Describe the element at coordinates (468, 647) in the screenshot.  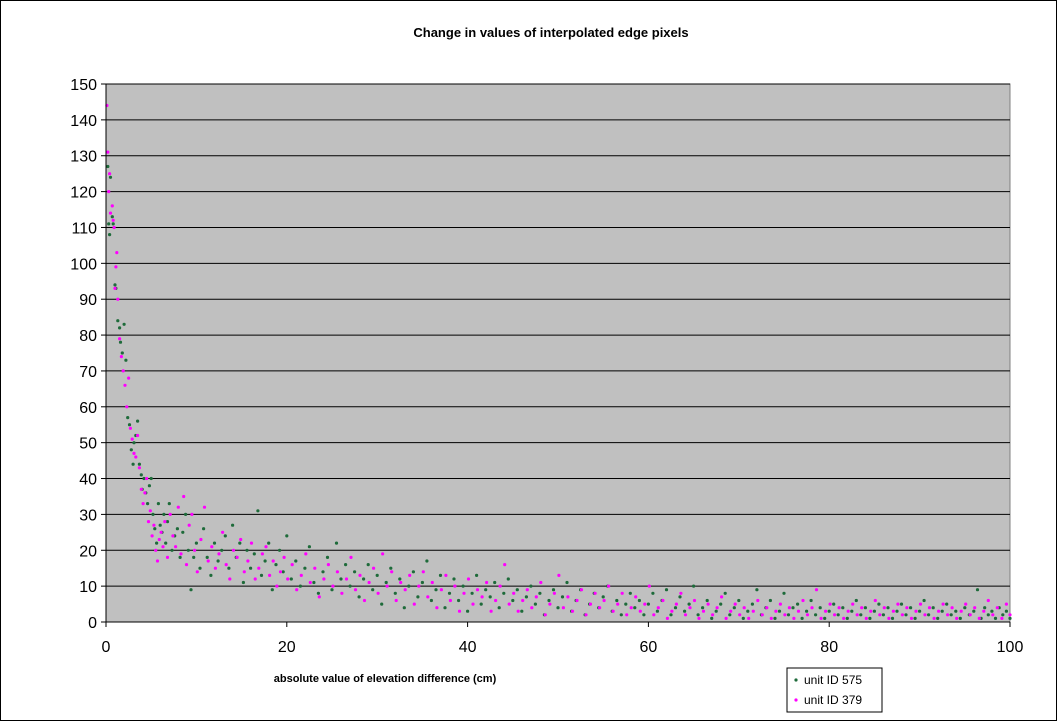
I see `x-tick-label: 40` at that location.